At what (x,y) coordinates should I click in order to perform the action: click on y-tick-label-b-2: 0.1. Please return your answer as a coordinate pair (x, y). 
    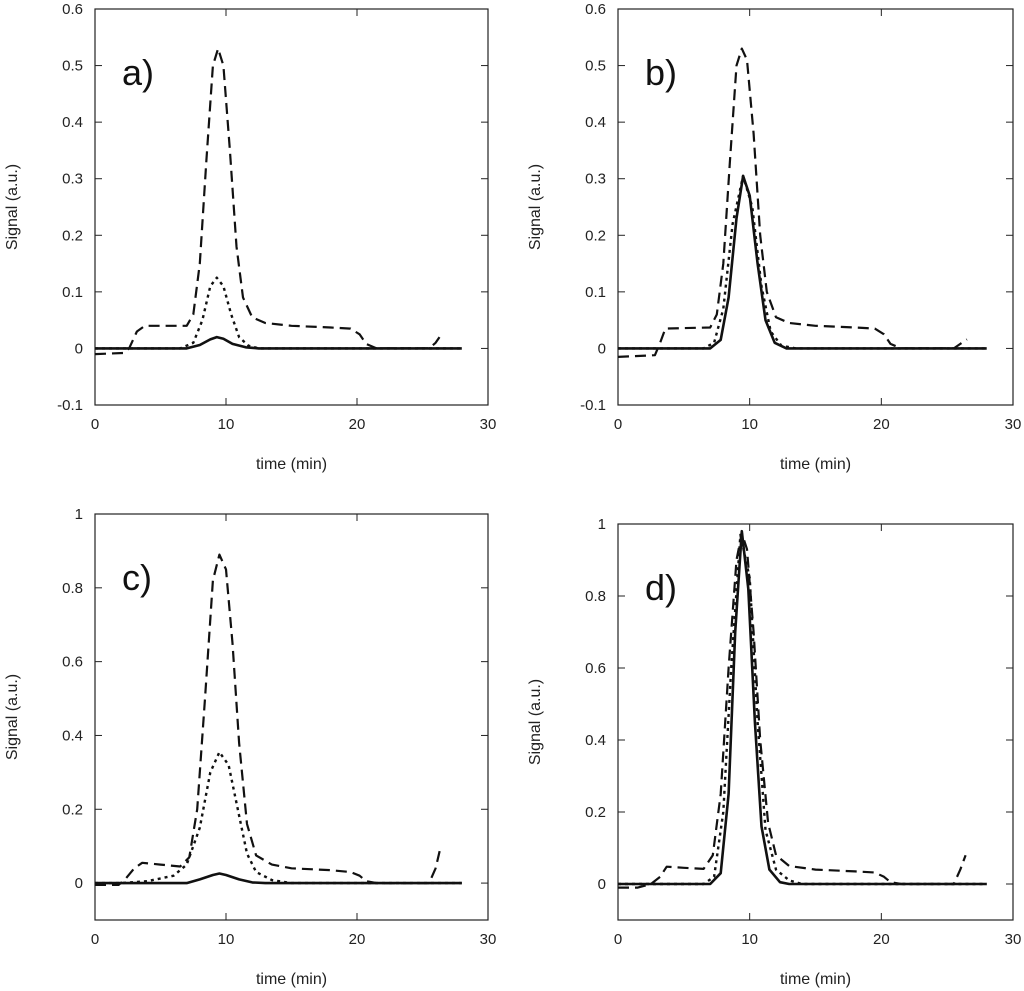
    Looking at the image, I should click on (595, 292).